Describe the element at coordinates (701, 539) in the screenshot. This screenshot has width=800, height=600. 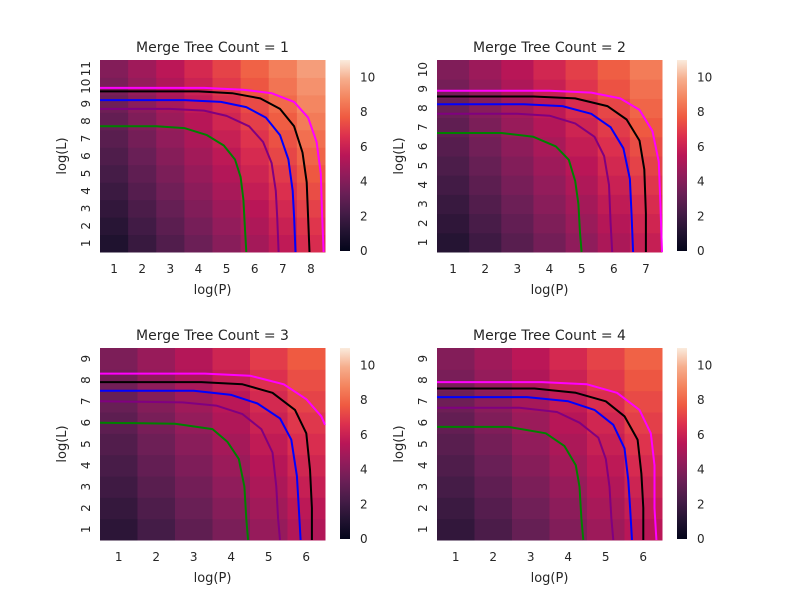
I see `colorbar-tick-label: 0` at that location.